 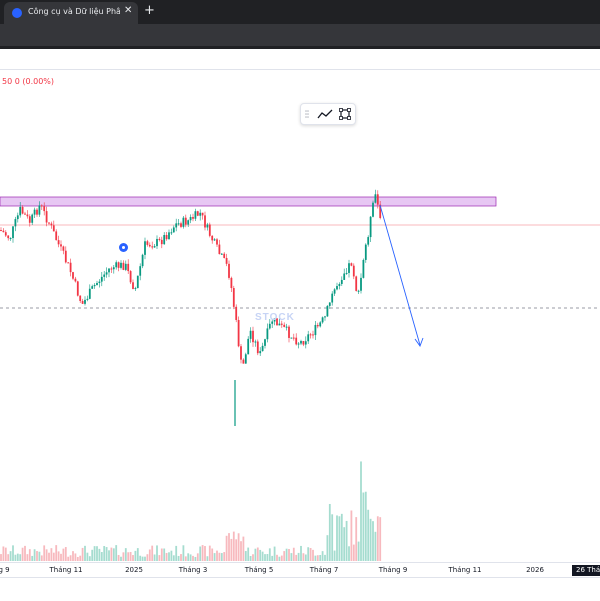 What do you see at coordinates (128, 10) in the screenshot?
I see `close-icon: ✕` at bounding box center [128, 10].